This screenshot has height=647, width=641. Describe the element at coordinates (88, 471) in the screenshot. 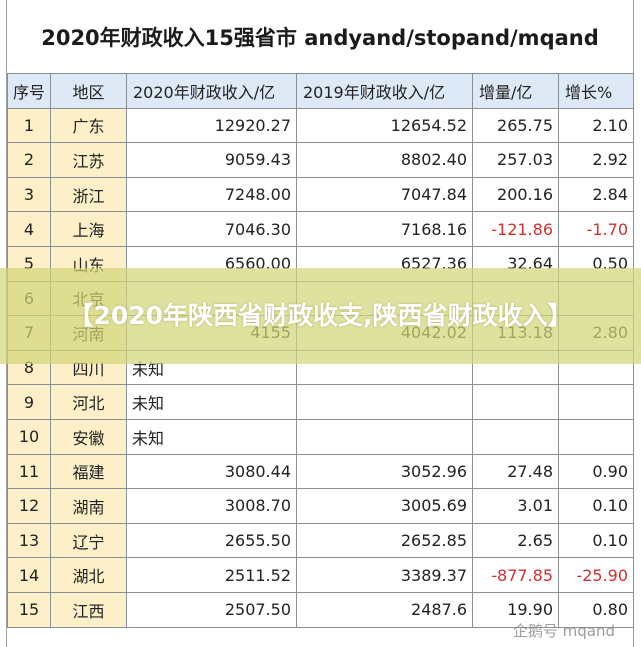

I see `cell-region: 福建` at that location.